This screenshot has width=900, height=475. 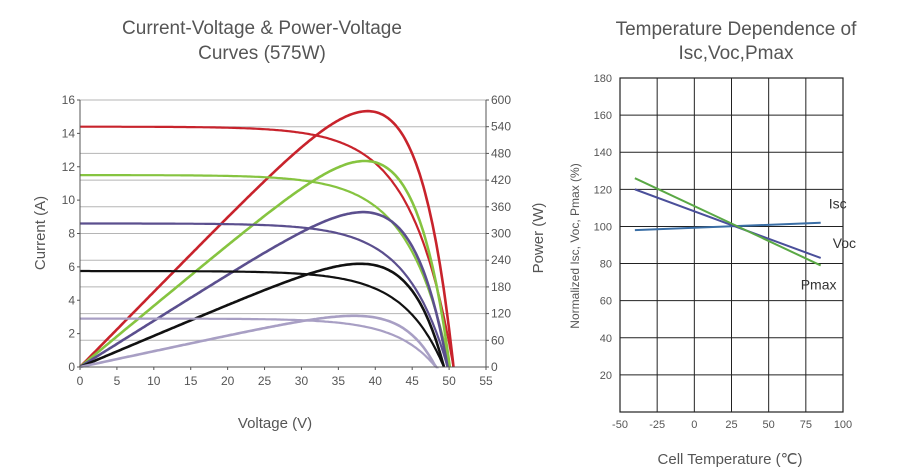 I want to click on temp-series-line-isc, so click(x=727, y=226).